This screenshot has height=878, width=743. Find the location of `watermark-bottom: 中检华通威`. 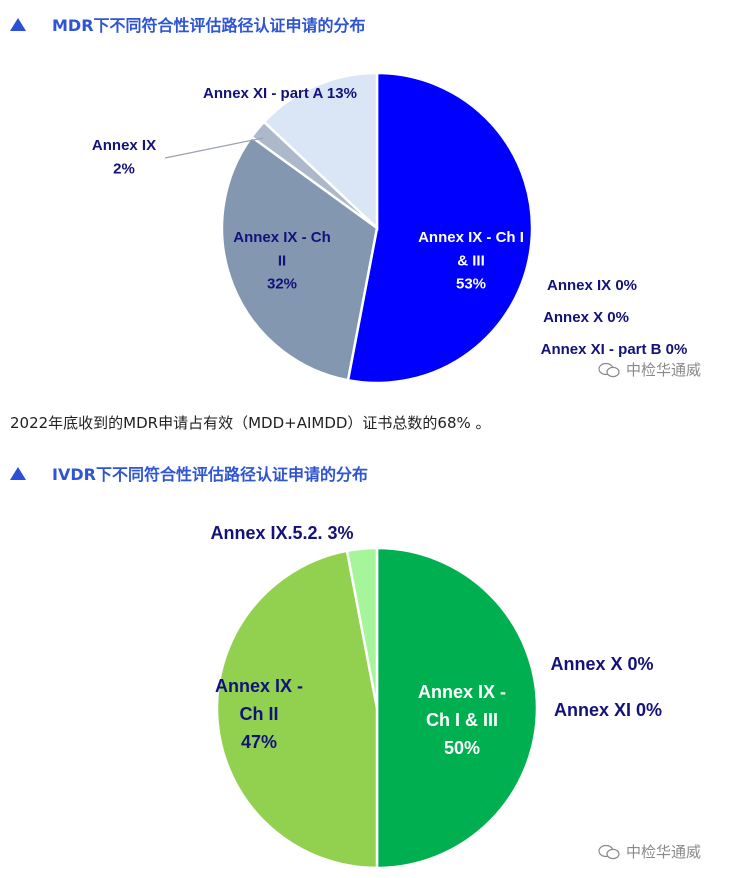

watermark-bottom: 中检华通威 is located at coordinates (649, 851).